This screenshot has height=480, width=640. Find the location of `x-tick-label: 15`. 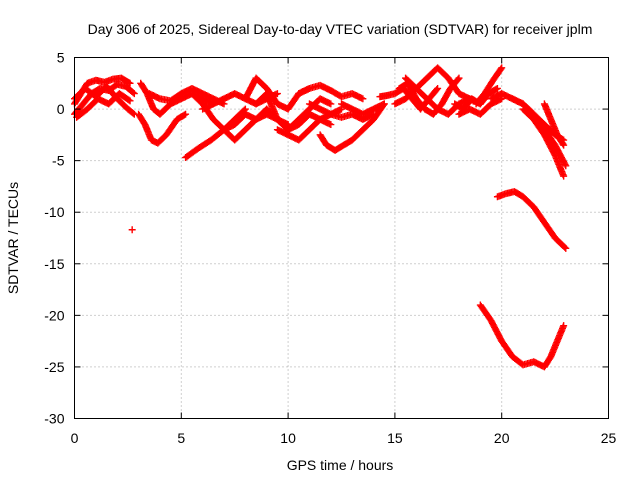

x-tick-label: 15 is located at coordinates (395, 438).